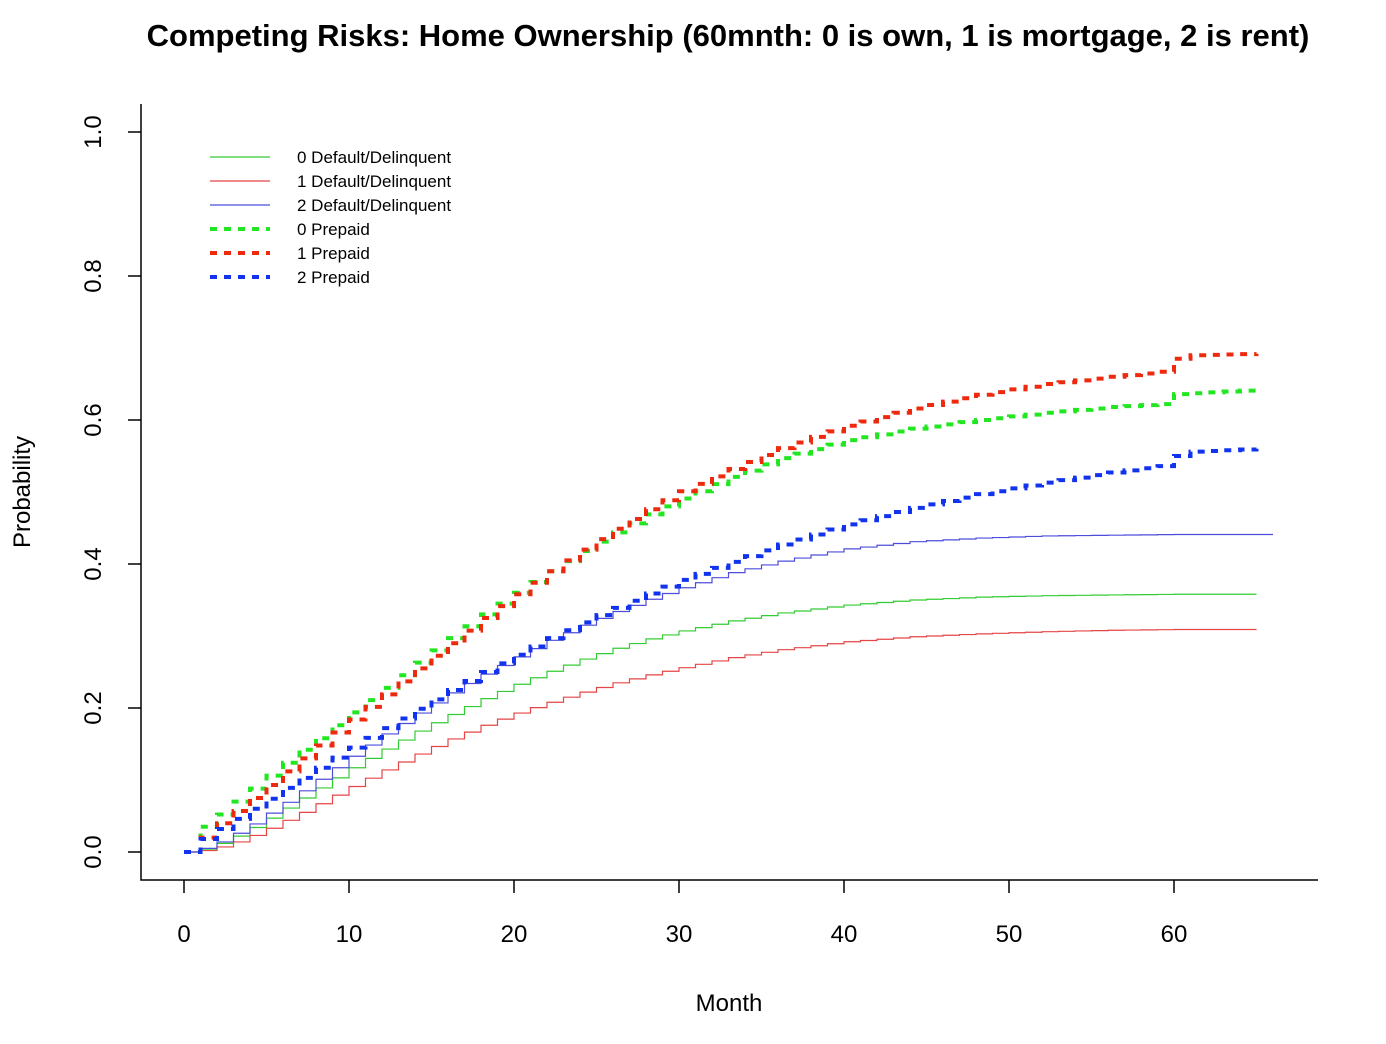 This screenshot has width=1386, height=1044. I want to click on y-tick-label: 0.6, so click(93, 419).